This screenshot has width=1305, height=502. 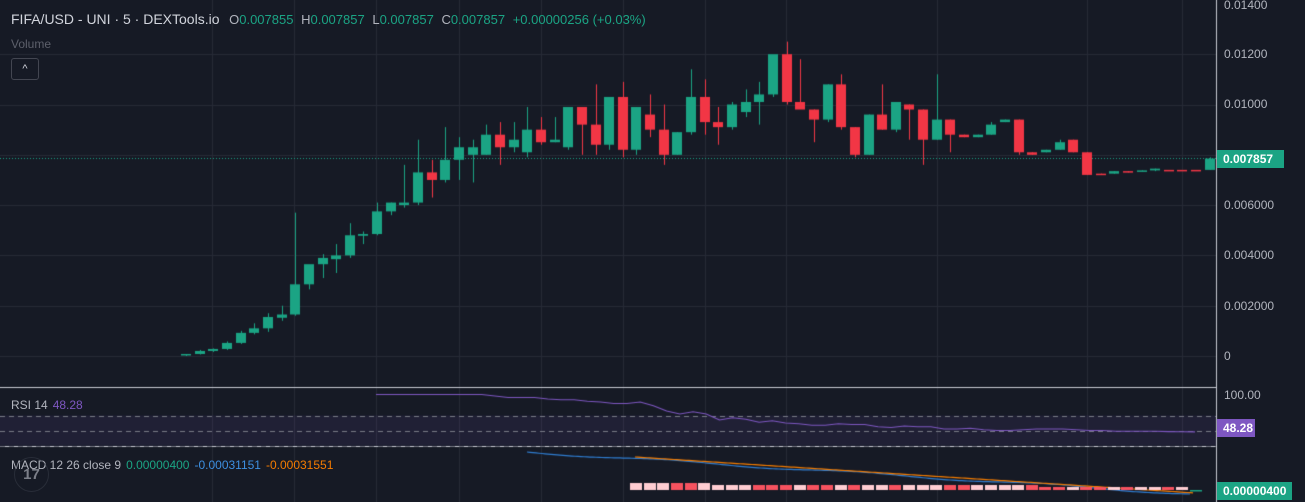 I want to click on price-axis-label: 0.006000, so click(x=1249, y=205).